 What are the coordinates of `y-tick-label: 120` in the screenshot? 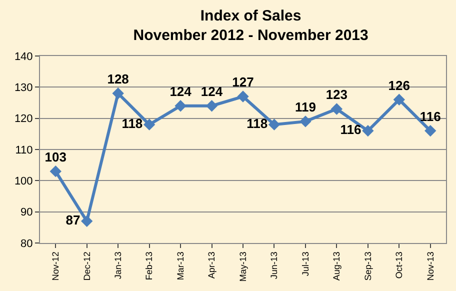 It's located at (23, 119).